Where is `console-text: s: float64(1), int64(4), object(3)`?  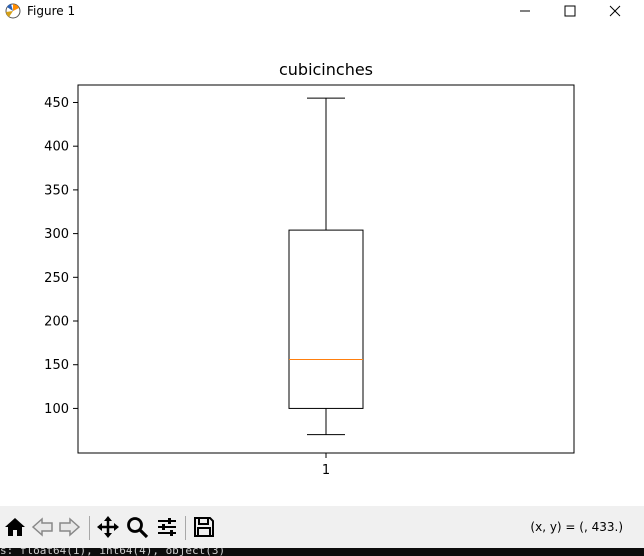 console-text: s: float64(1), int64(4), object(3) is located at coordinates (113, 552).